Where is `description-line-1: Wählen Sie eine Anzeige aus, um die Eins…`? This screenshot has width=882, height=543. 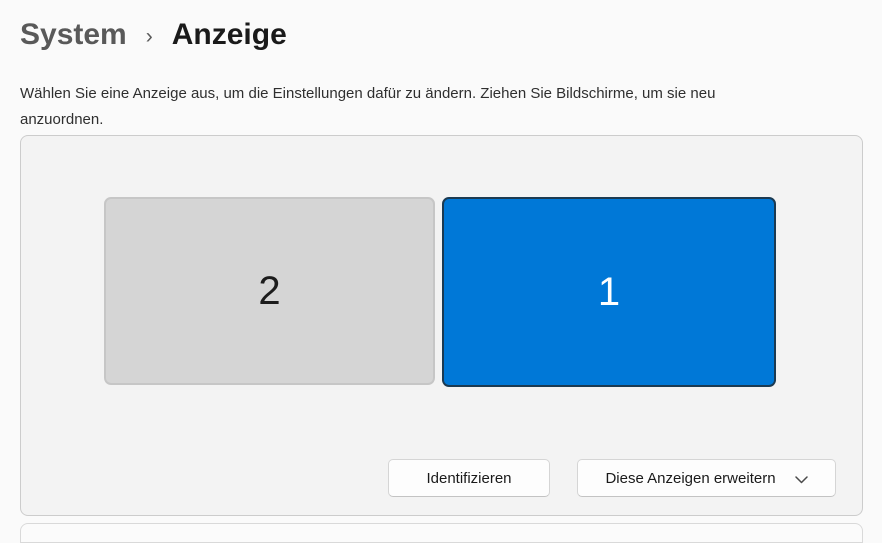
description-line-1: Wählen Sie eine Anzeige aus, um die Eins… is located at coordinates (368, 93).